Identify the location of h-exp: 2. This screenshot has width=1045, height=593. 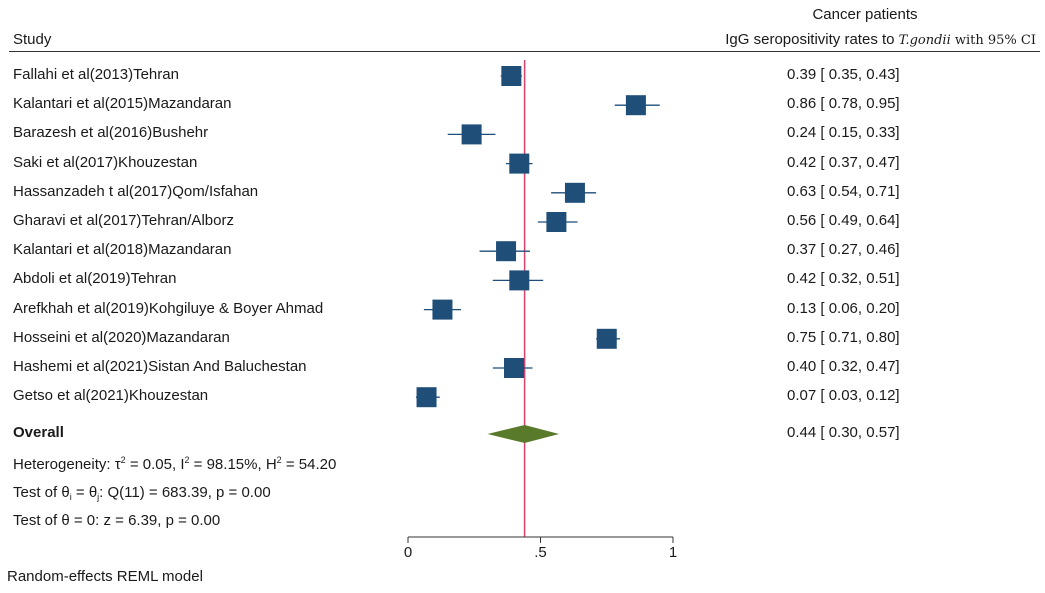
(279, 460).